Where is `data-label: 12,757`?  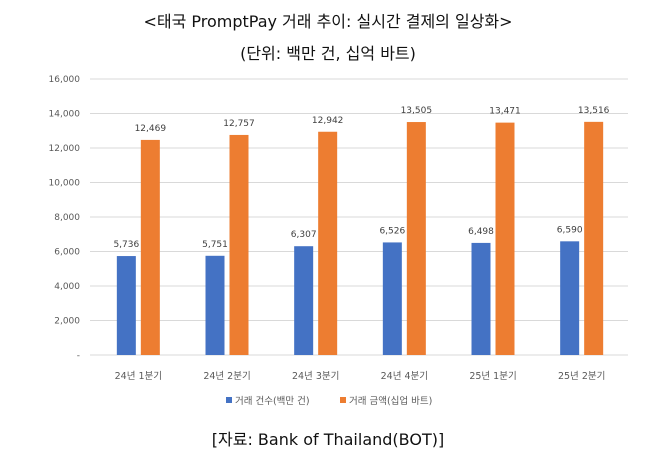 data-label: 12,757 is located at coordinates (239, 124).